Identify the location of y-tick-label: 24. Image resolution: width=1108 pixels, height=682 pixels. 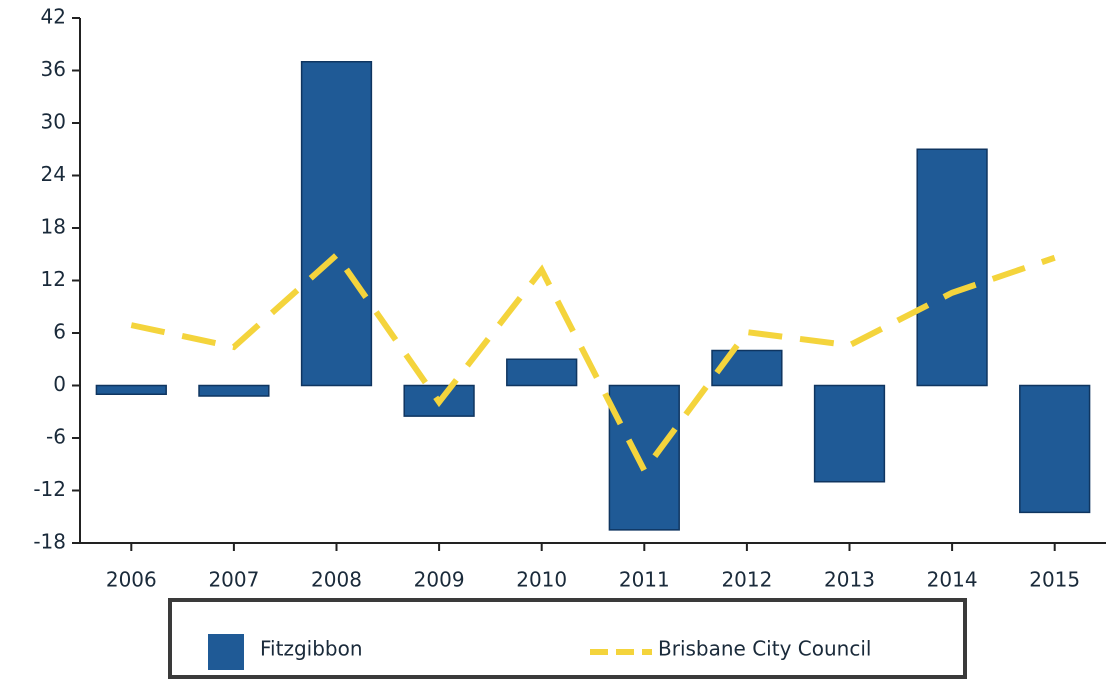
(53, 174).